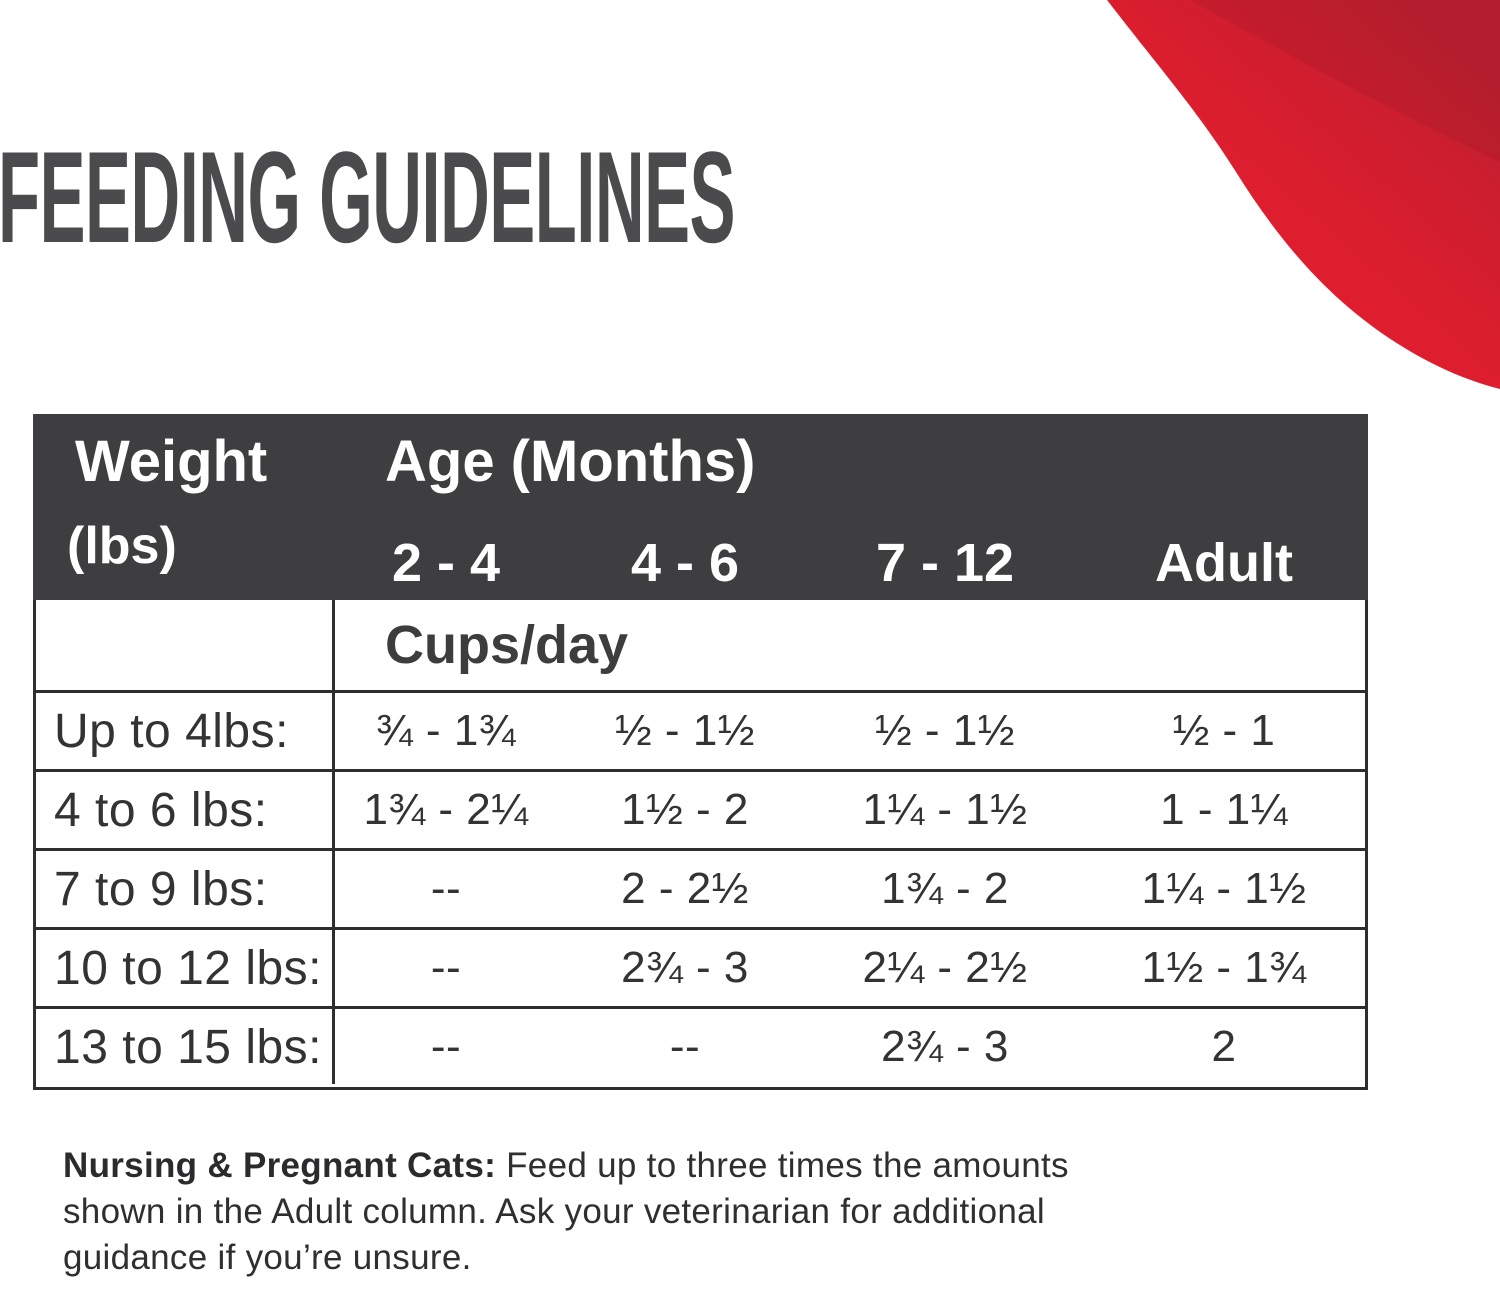  I want to click on table-row: 13 to 15 lbs: -- -- 2¾ - 3 2, so click(700, 1045).